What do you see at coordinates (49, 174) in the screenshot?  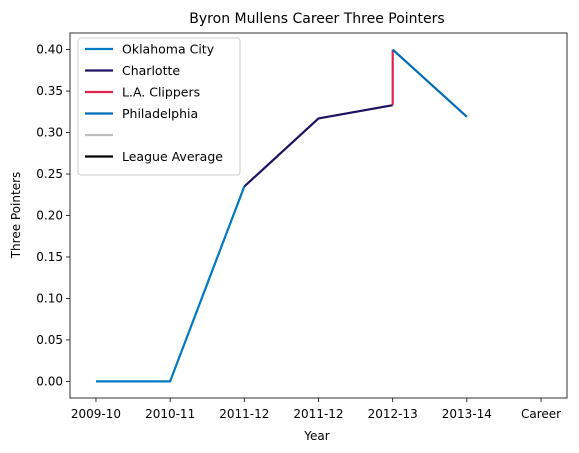 I see `y-tick-label: 0.25` at bounding box center [49, 174].